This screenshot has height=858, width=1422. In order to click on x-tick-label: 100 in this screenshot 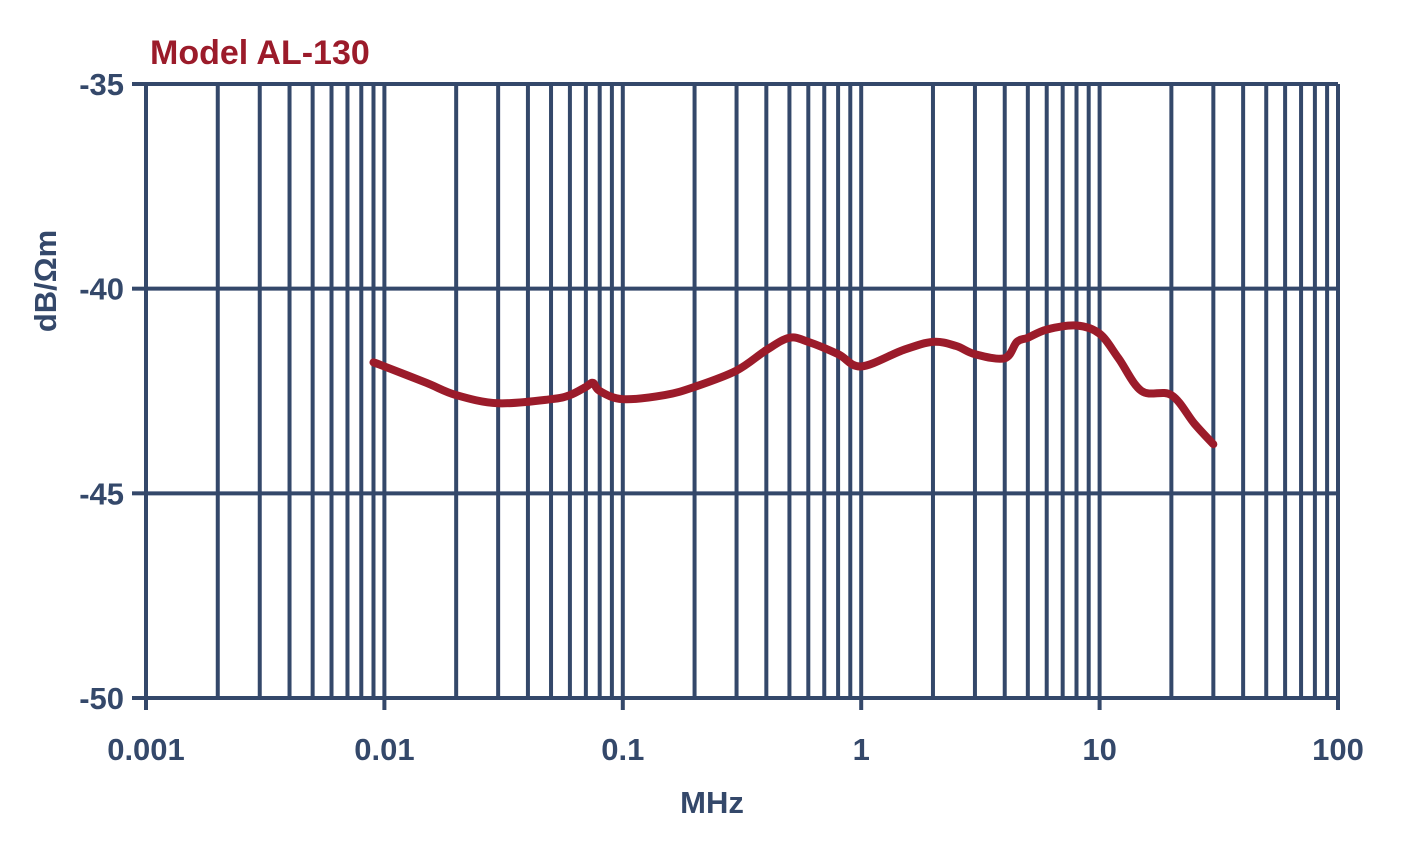, I will do `click(1338, 749)`.